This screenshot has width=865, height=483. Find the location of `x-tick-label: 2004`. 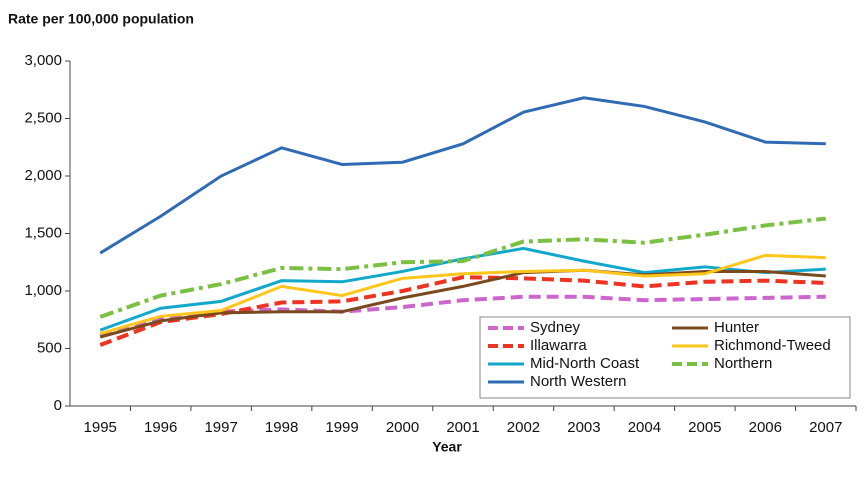

x-tick-label: 2004 is located at coordinates (644, 427).